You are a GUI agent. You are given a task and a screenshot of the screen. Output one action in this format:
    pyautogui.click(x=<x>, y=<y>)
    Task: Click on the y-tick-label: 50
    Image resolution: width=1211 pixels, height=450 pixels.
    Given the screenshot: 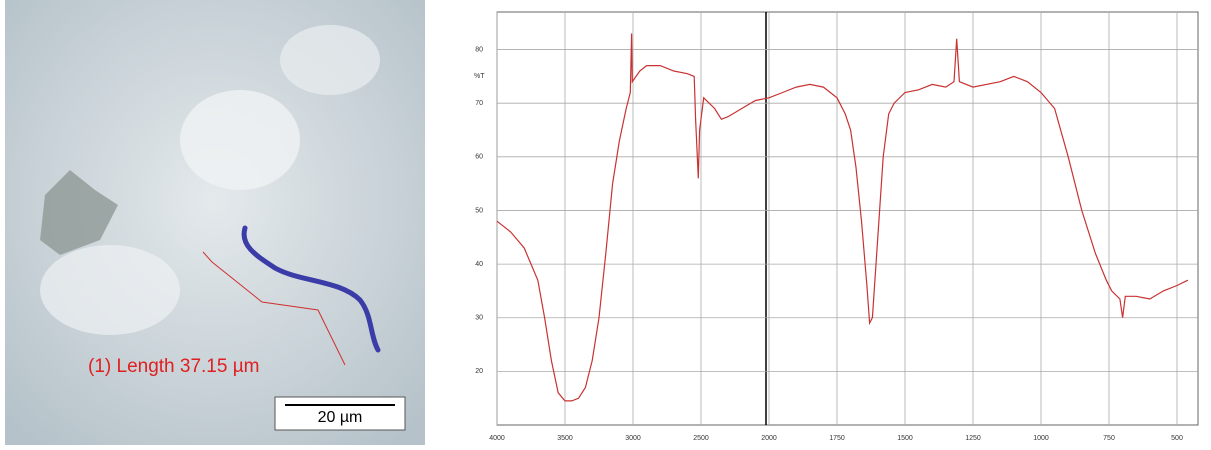 What is the action you would take?
    pyautogui.click(x=479, y=210)
    